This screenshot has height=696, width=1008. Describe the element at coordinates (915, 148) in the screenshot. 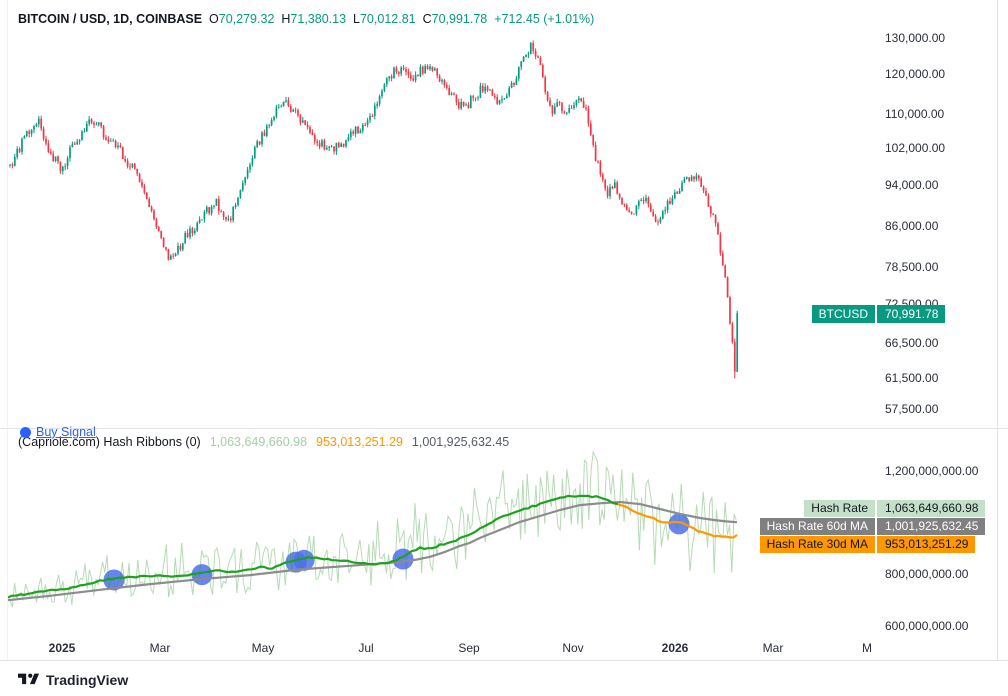

I see `price-axis-tick: 102,000.00` at that location.